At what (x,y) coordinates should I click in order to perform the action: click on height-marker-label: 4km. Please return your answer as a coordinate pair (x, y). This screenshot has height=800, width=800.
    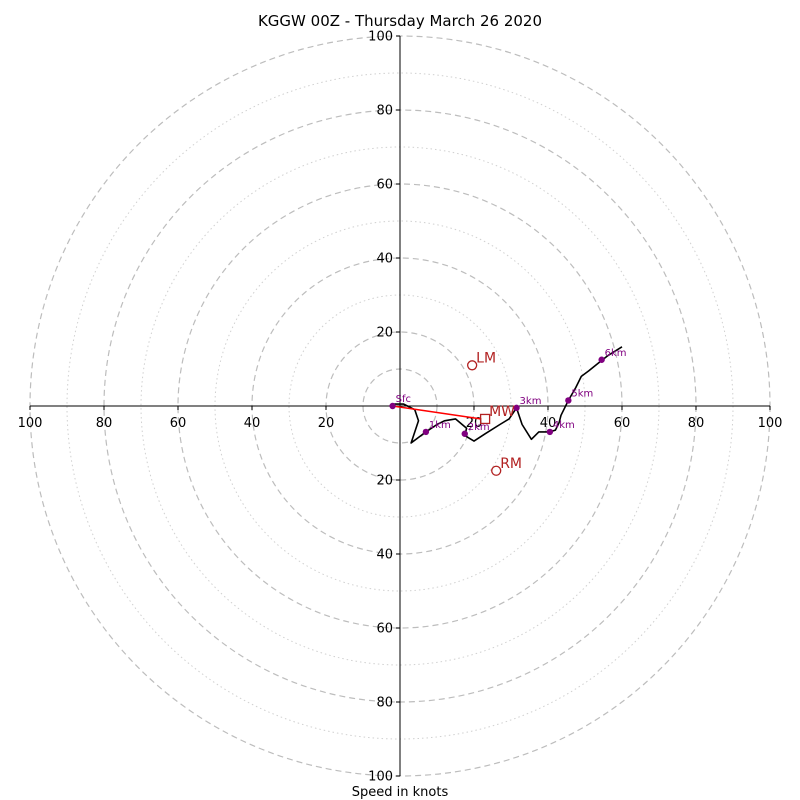
    Looking at the image, I should click on (564, 425).